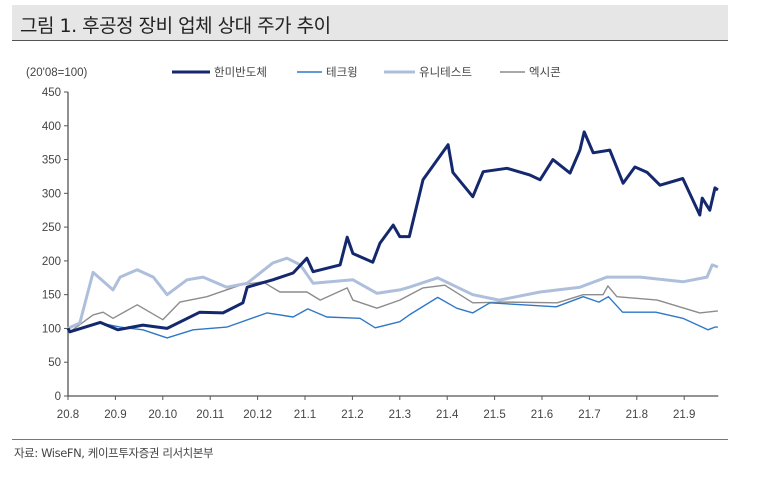 This screenshot has width=764, height=481. Describe the element at coordinates (494, 415) in the screenshot. I see `x-tick-label: 21.5` at that location.